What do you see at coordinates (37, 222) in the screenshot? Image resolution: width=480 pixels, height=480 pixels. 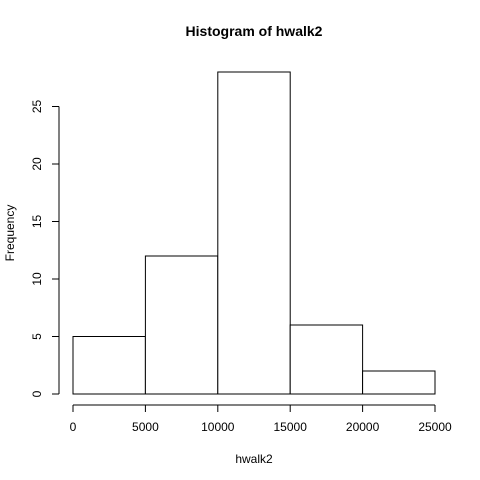 I see `y-tick-label-3: 15` at bounding box center [37, 222].